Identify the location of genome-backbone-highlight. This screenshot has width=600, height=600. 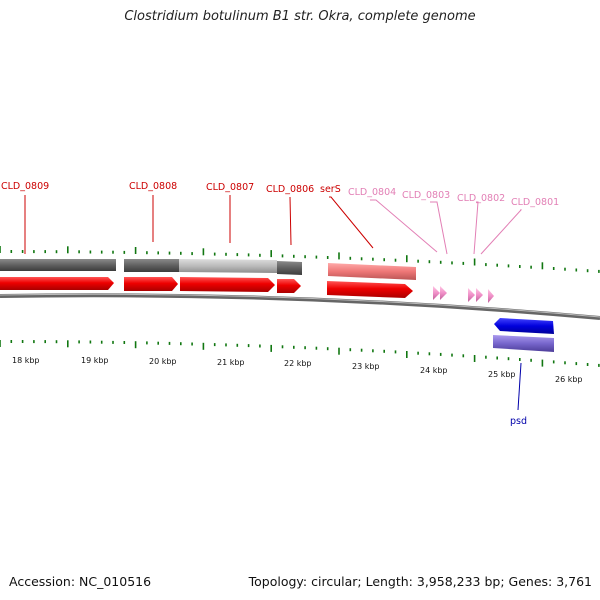
(300, 305).